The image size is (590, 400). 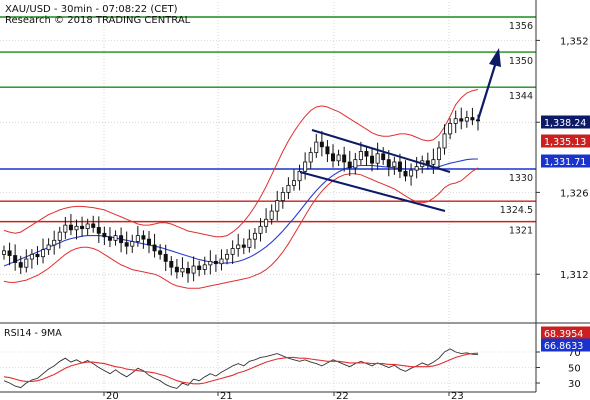 I want to click on level-label-1344: 1344, so click(x=521, y=96).